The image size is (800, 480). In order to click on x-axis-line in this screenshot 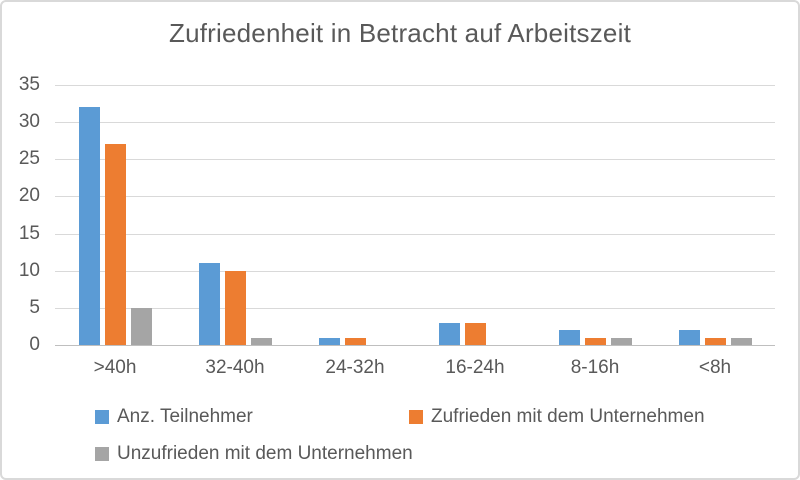, I will do `click(415, 345)`.